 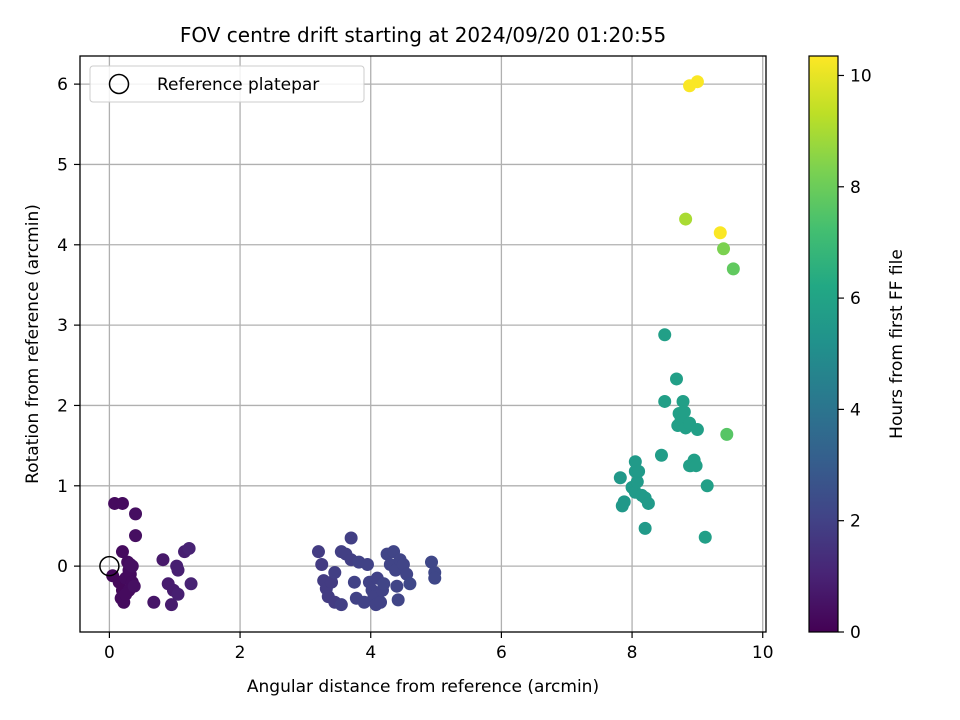 What do you see at coordinates (109, 653) in the screenshot?
I see `x-tick-label: 0` at bounding box center [109, 653].